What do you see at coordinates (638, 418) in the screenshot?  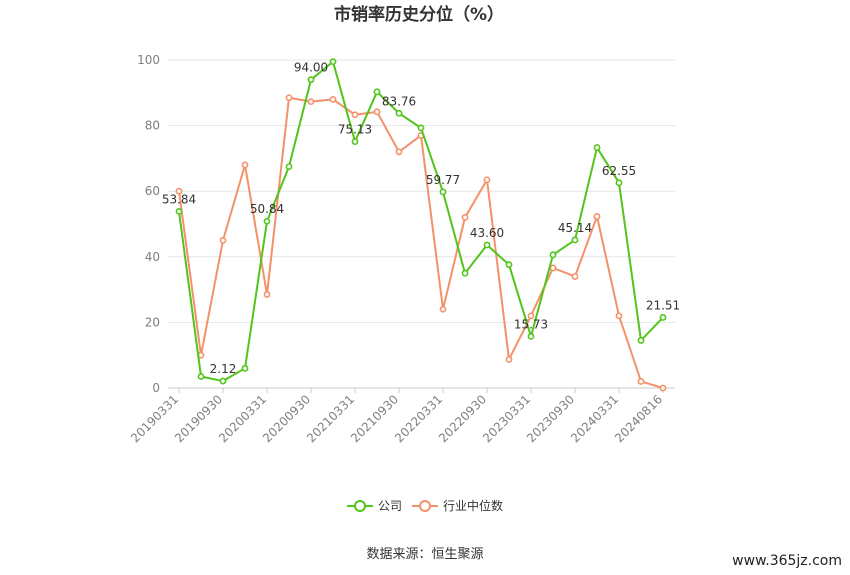 I see `x-tick-label-11: 20240816` at bounding box center [638, 418].